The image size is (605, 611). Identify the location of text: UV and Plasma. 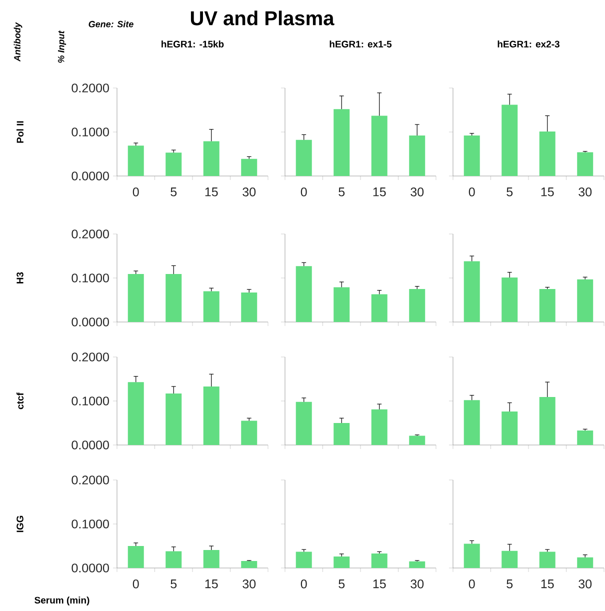
(262, 18).